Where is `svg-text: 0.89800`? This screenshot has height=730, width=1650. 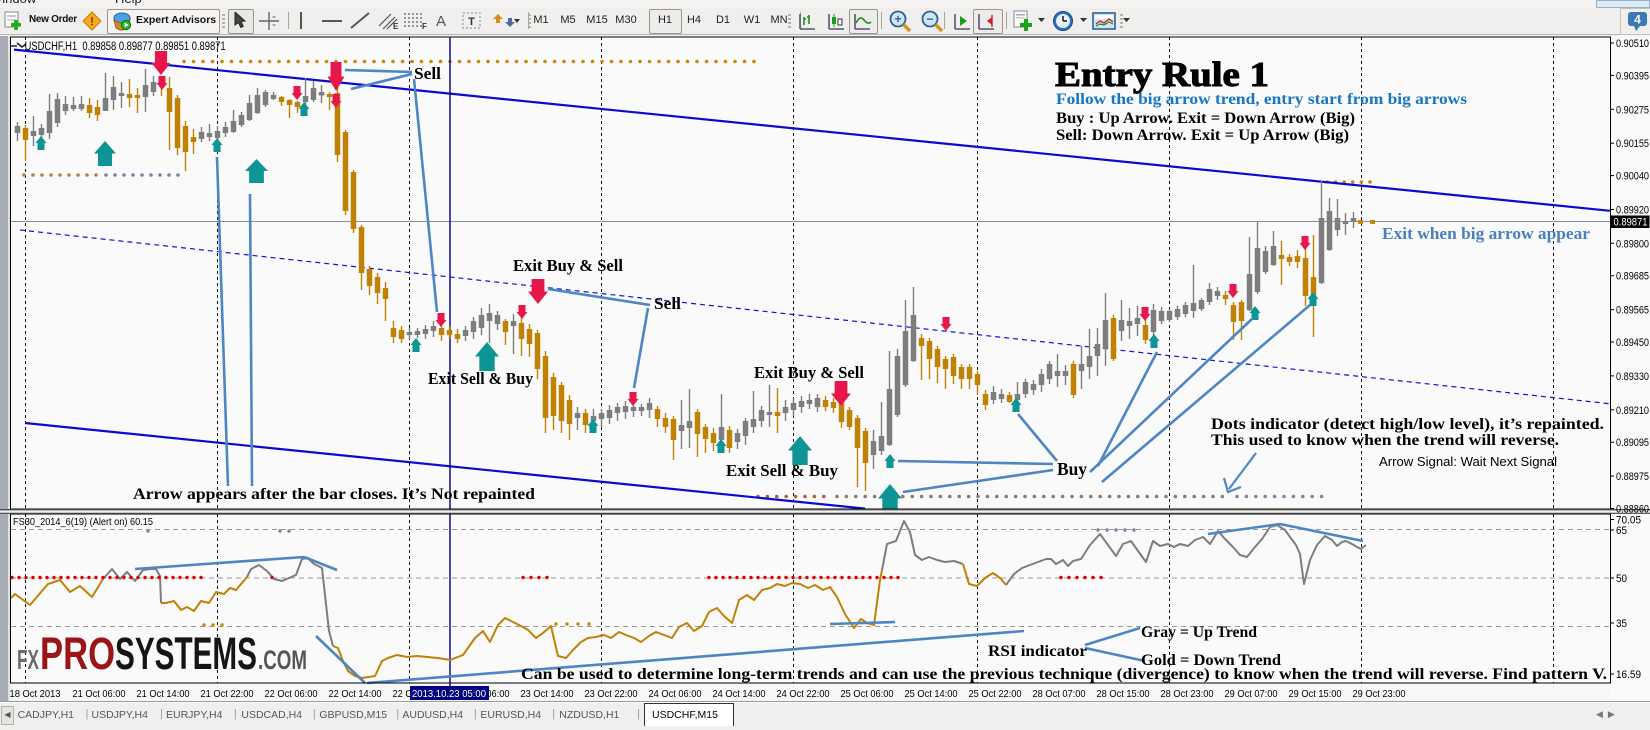 svg-text: 0.89800 is located at coordinates (1632, 244).